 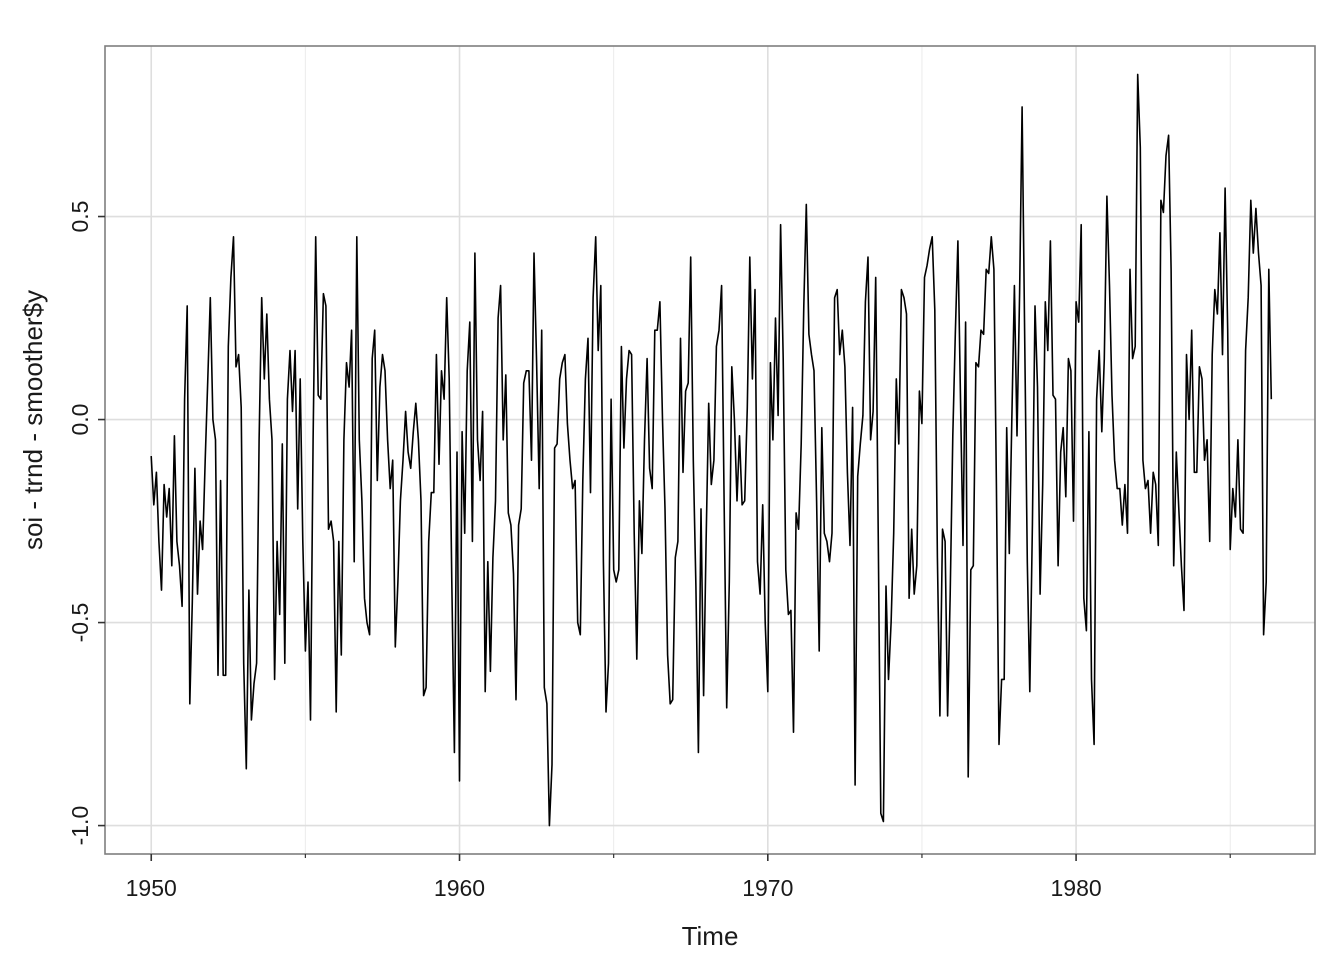 I want to click on y-tick-label: -1.0, so click(x=80, y=826).